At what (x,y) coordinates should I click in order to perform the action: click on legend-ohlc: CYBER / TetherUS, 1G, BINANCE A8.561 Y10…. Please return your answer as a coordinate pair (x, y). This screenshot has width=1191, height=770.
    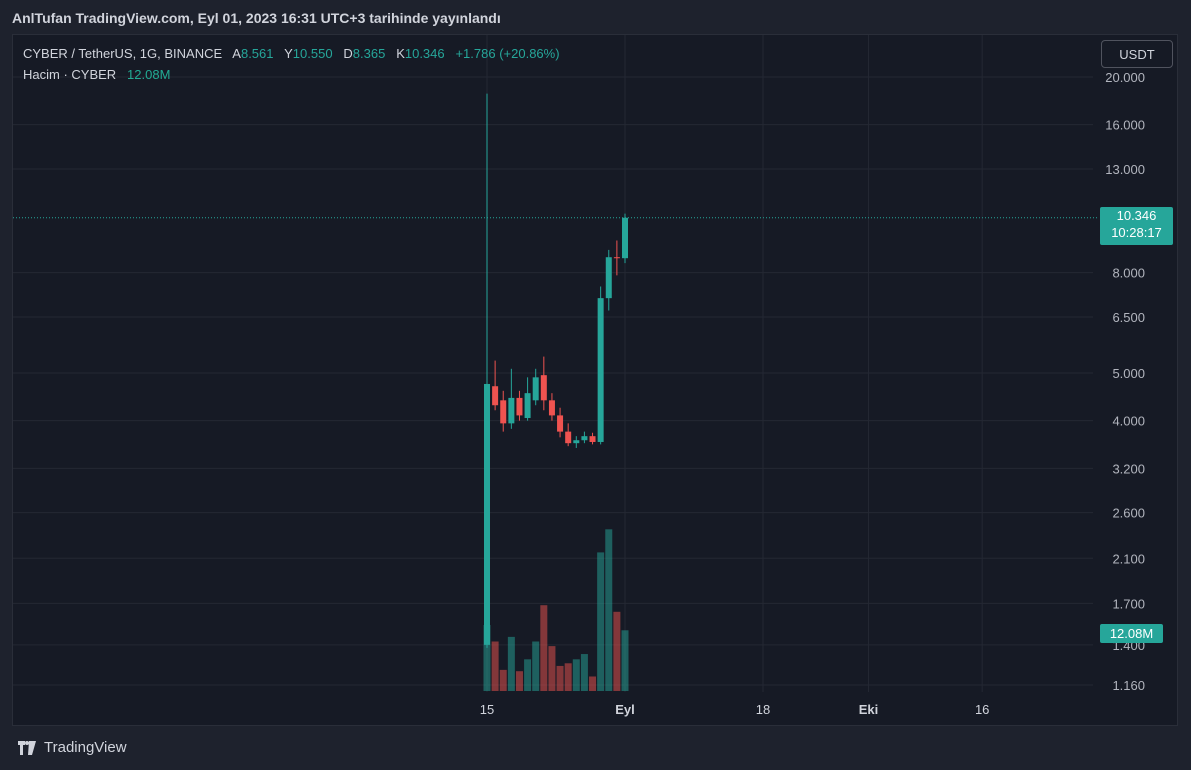
    Looking at the image, I should click on (291, 53).